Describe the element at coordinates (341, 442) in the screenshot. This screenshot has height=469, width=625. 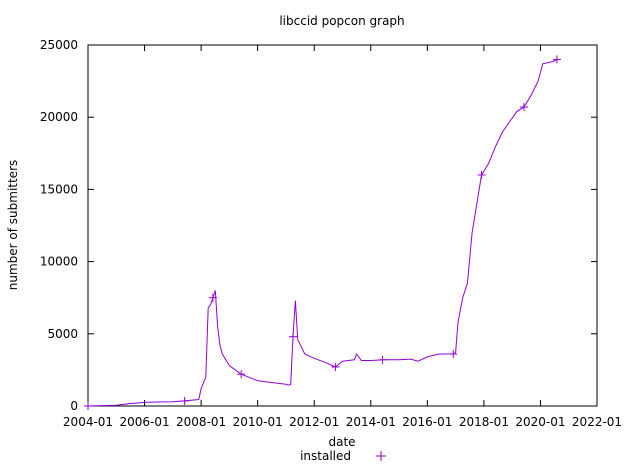
I see `x-axis-label: date` at that location.